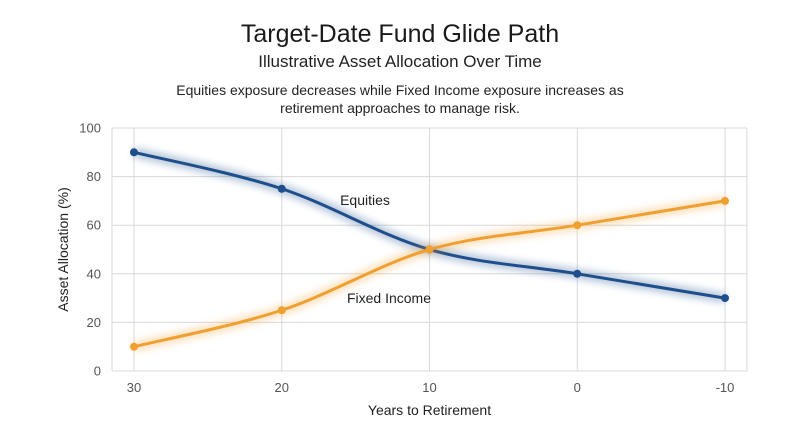 This screenshot has height=447, width=800. Describe the element at coordinates (94, 225) in the screenshot. I see `y-tick-label: 60` at that location.